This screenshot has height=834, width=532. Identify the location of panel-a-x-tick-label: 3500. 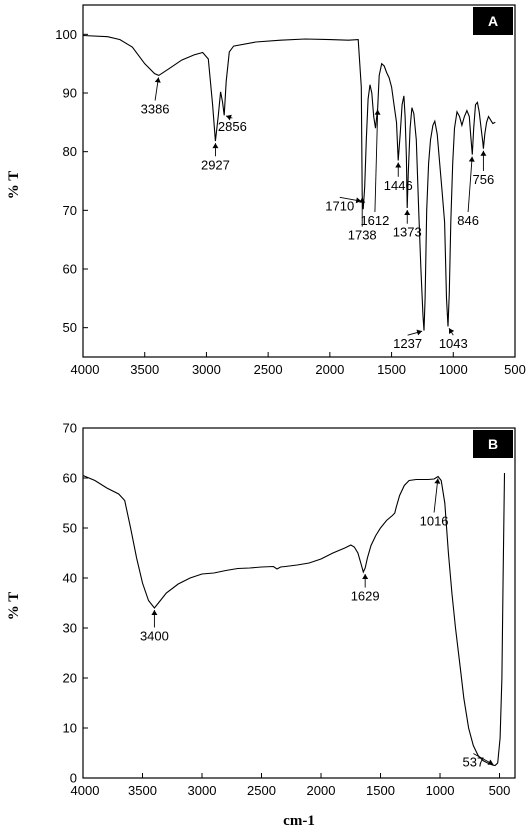
(144, 369).